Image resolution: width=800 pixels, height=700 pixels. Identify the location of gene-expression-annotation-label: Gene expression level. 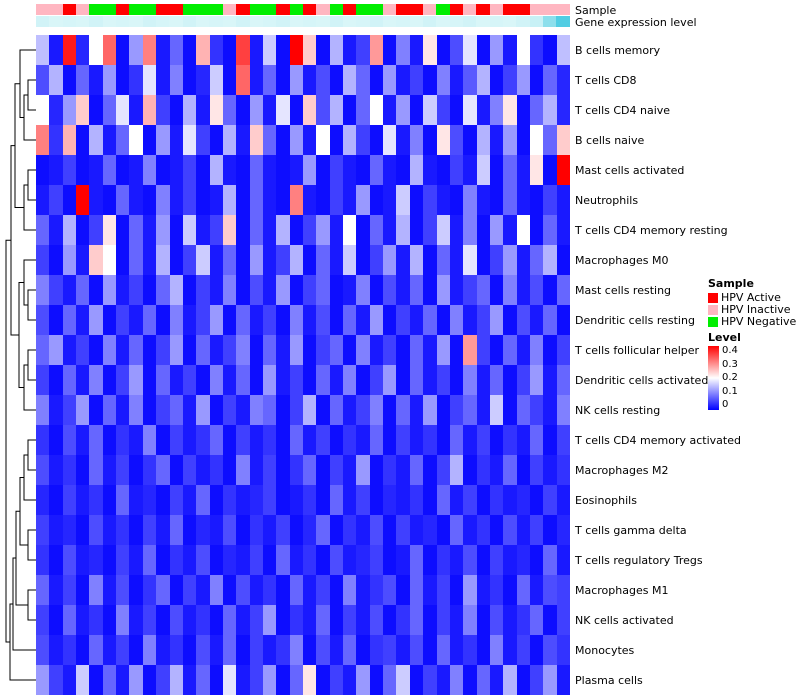
(636, 22).